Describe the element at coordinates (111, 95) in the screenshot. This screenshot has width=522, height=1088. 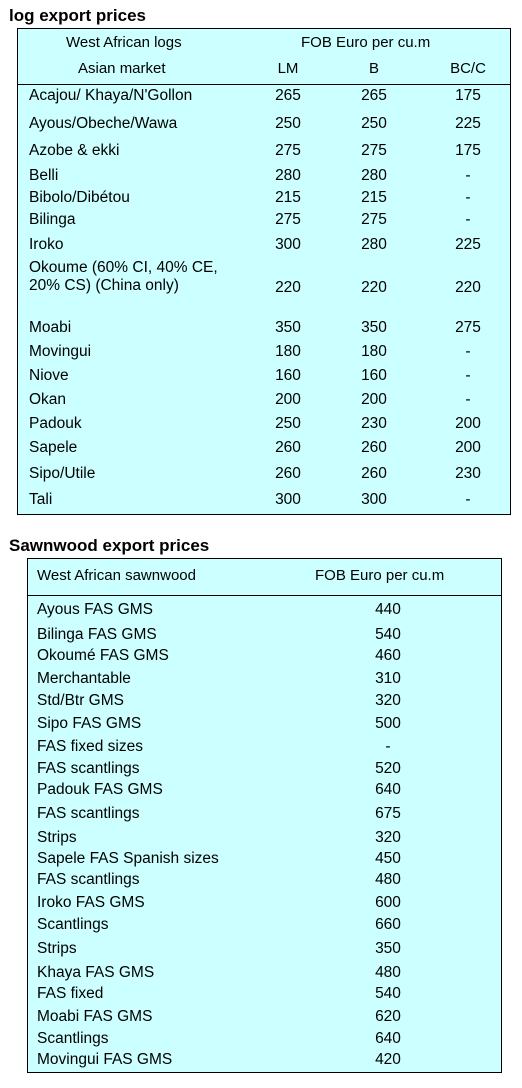
I see `log-species-name: Acajou/ Khaya/N'Gollon` at that location.